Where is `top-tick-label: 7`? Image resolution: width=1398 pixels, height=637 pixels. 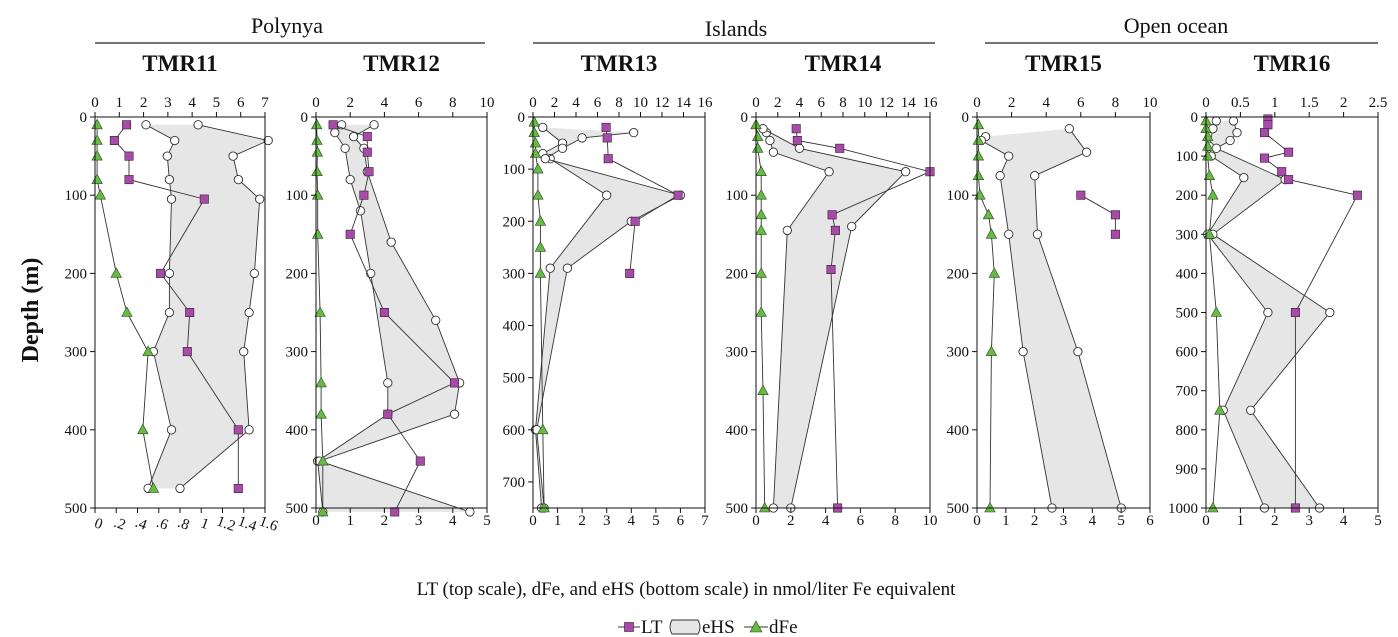
top-tick-label: 7 is located at coordinates (265, 103).